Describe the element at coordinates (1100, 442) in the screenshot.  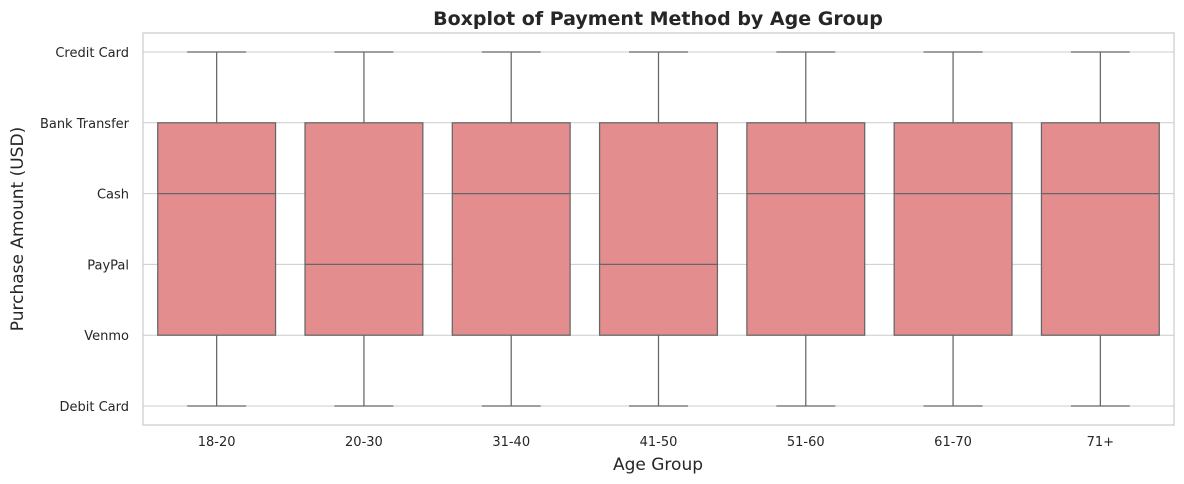
I see `x-tick-label: 71+` at that location.